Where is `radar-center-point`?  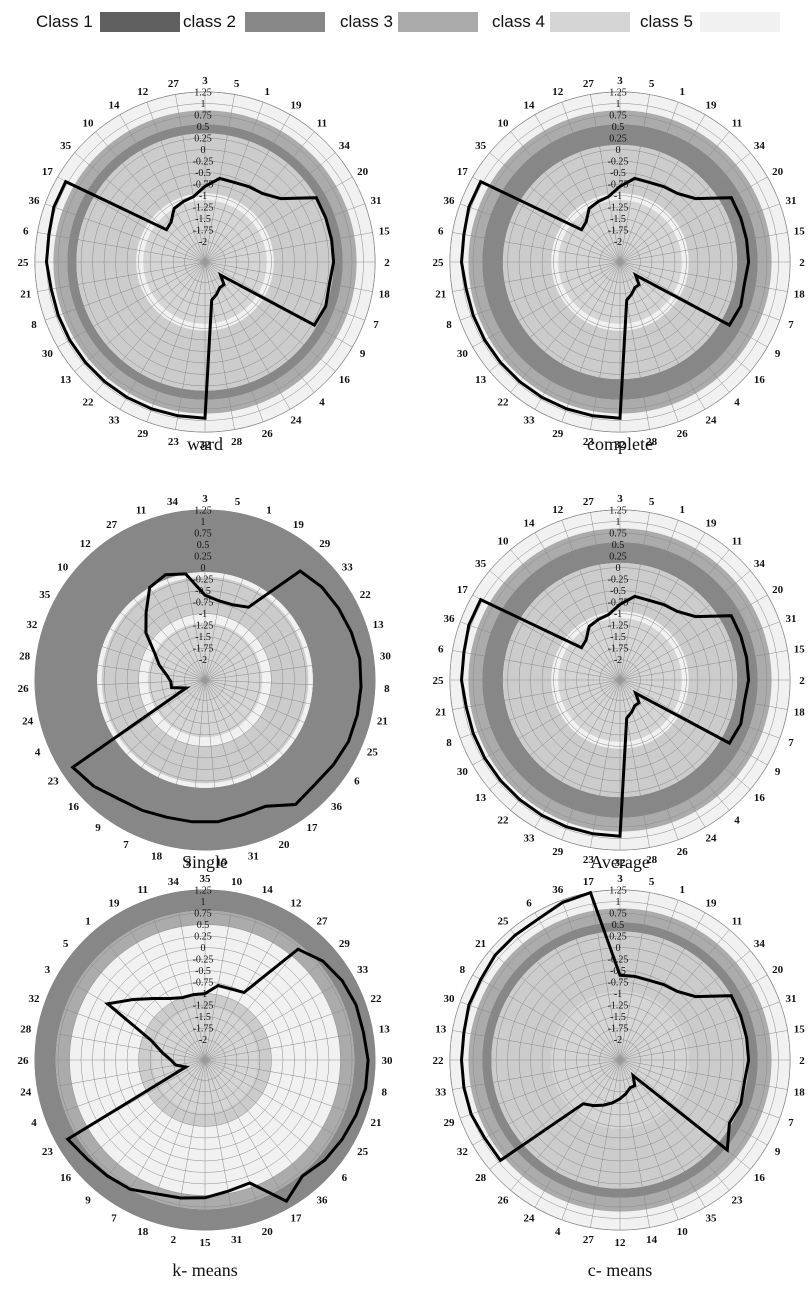
radar-center-point is located at coordinates (205, 262).